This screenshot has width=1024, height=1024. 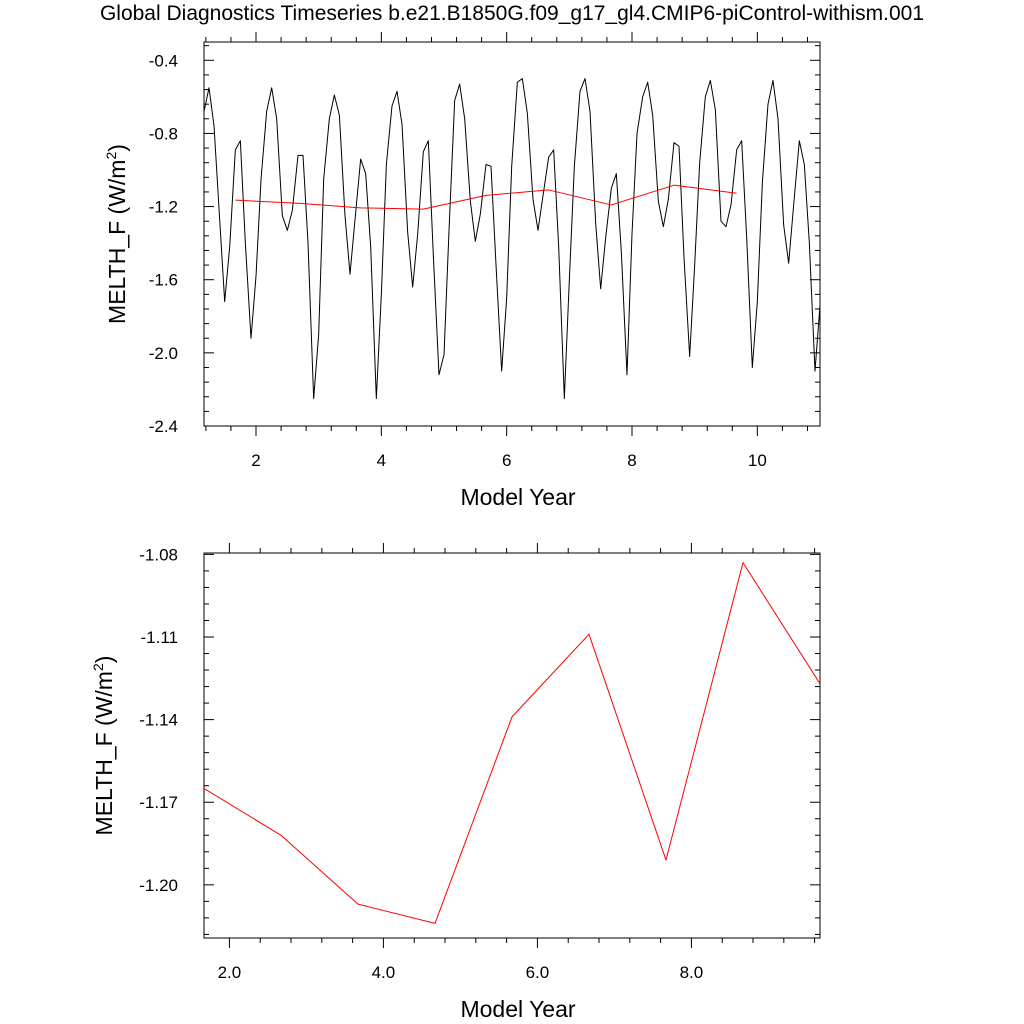 I want to click on x-tick-label: 4.0, so click(x=384, y=972).